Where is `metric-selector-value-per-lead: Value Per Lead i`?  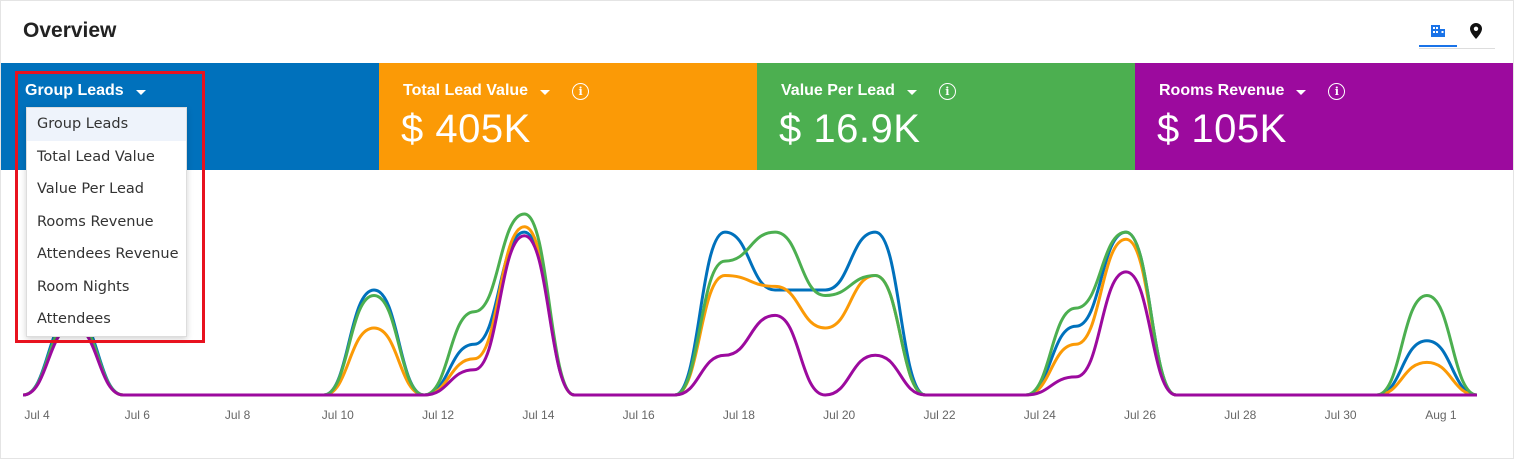
metric-selector-value-per-lead: Value Per Lead i is located at coordinates (868, 91).